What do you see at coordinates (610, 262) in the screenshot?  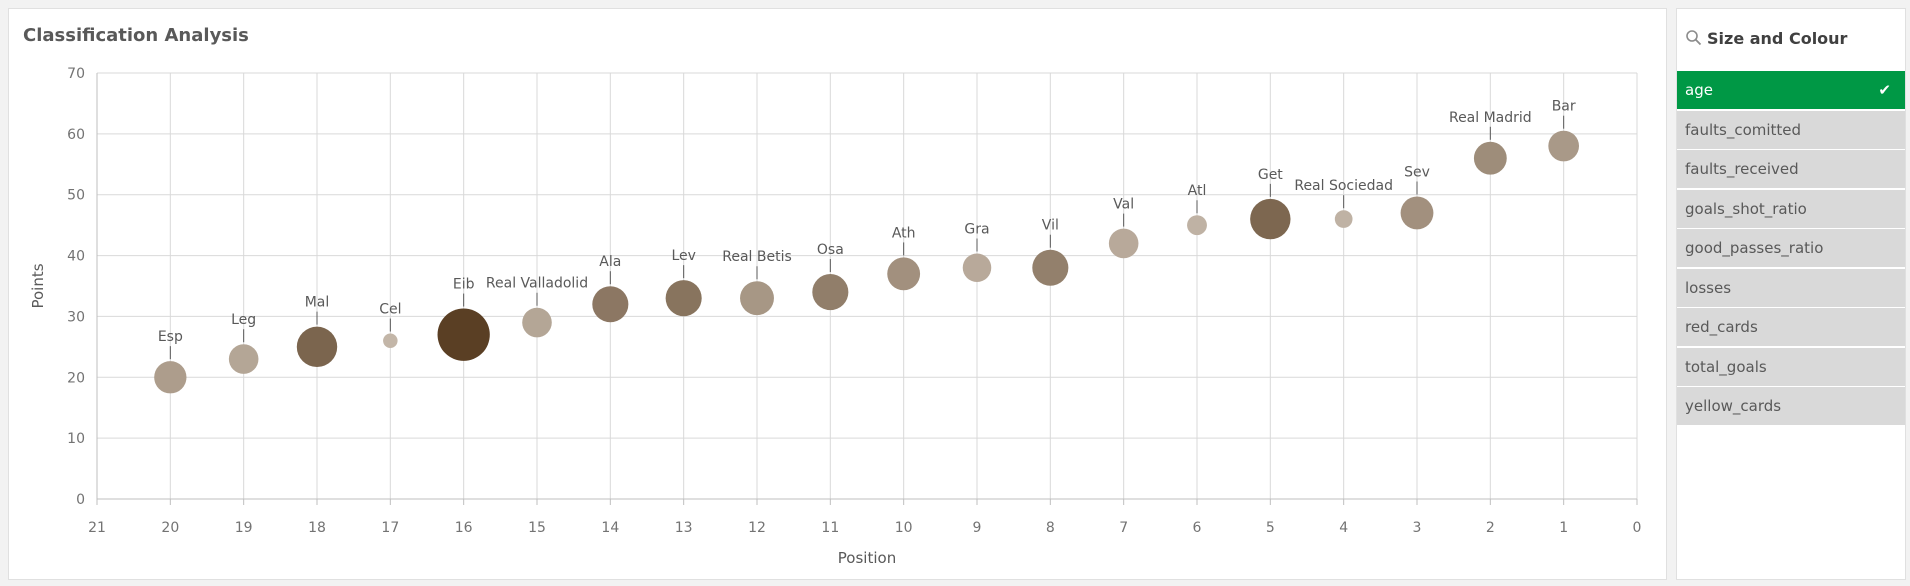 I see `bubble-label: Ala` at bounding box center [610, 262].